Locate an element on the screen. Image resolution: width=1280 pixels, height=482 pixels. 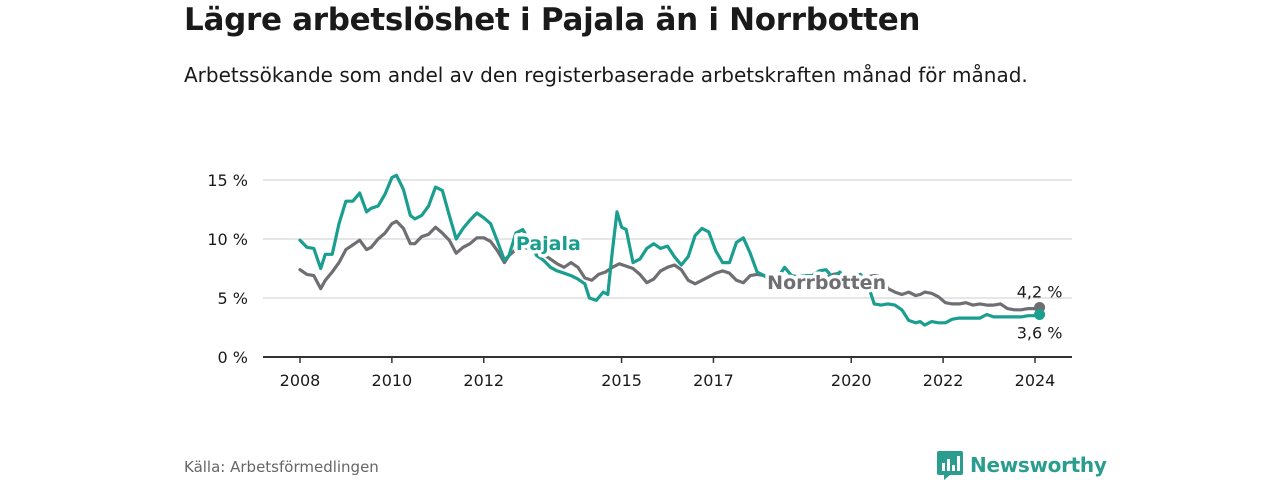
series-label-norrbotten: Norrbotten is located at coordinates (826, 283).